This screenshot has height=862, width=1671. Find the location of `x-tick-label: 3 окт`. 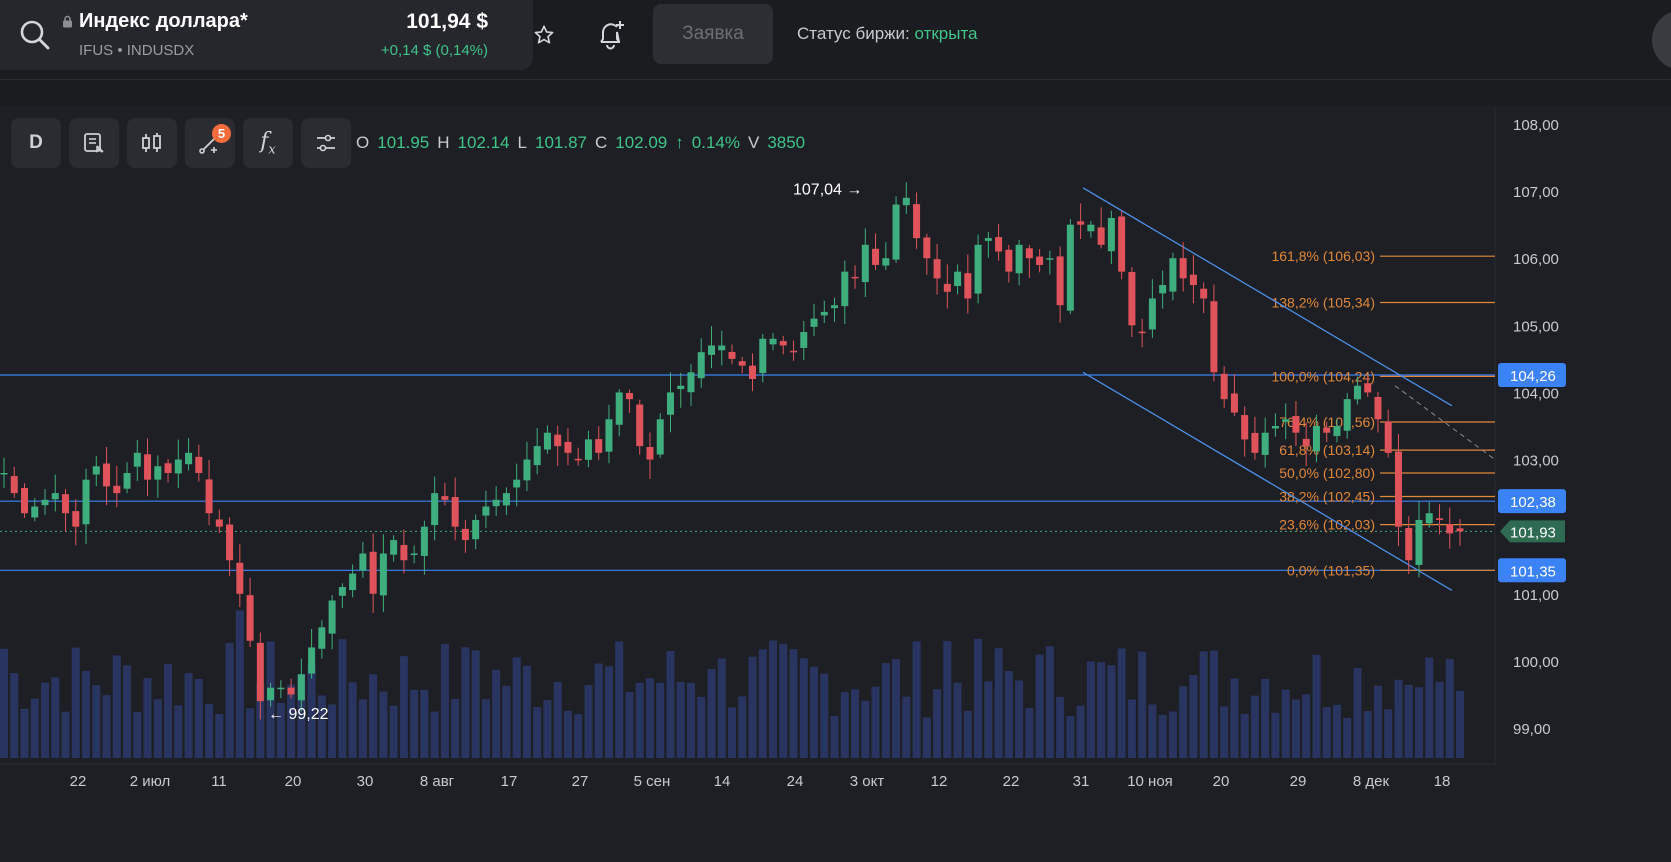

x-tick-label: 3 окт is located at coordinates (867, 781).